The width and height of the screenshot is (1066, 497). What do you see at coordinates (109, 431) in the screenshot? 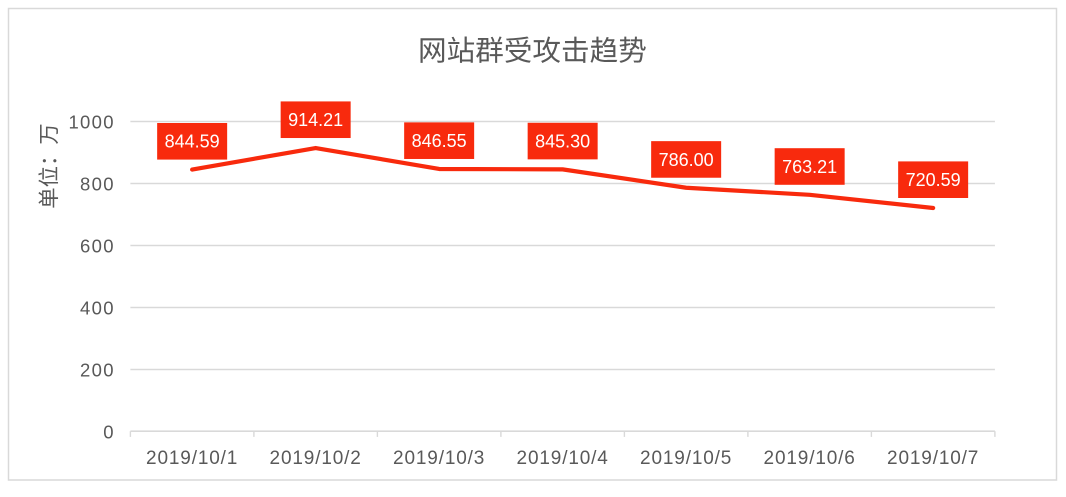
I see `svg-text: 0` at bounding box center [109, 431].